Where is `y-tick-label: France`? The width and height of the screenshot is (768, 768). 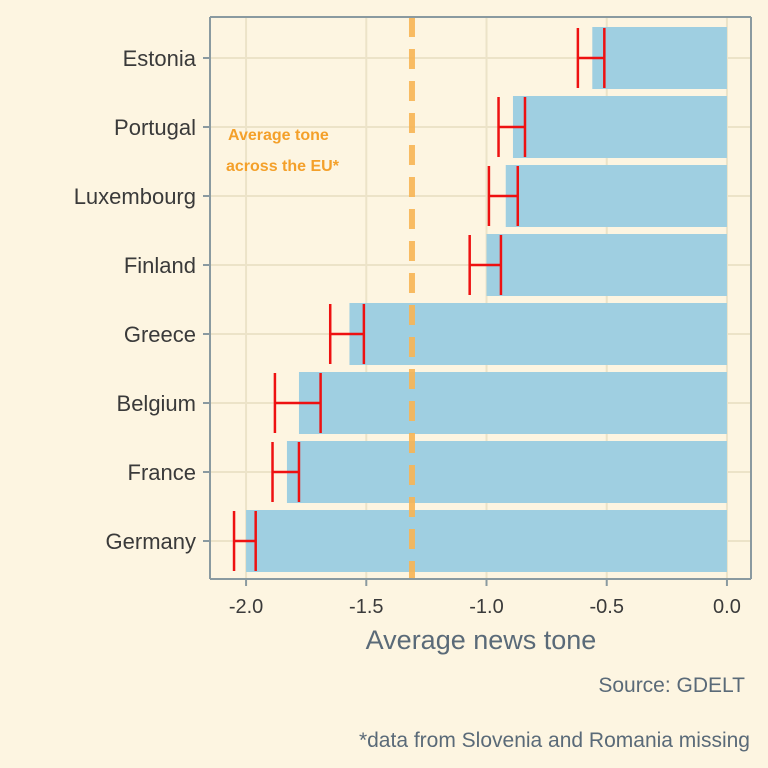
y-tick-label: France is located at coordinates (162, 472).